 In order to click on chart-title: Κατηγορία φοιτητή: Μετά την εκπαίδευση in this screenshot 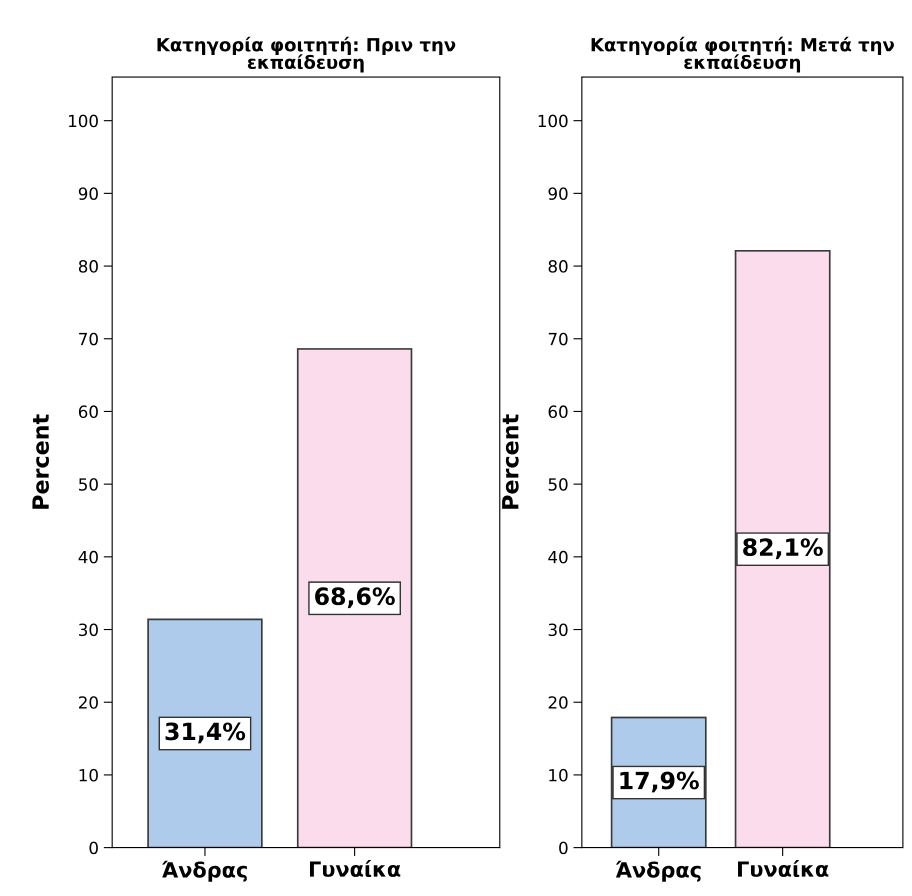, I will do `click(743, 54)`.